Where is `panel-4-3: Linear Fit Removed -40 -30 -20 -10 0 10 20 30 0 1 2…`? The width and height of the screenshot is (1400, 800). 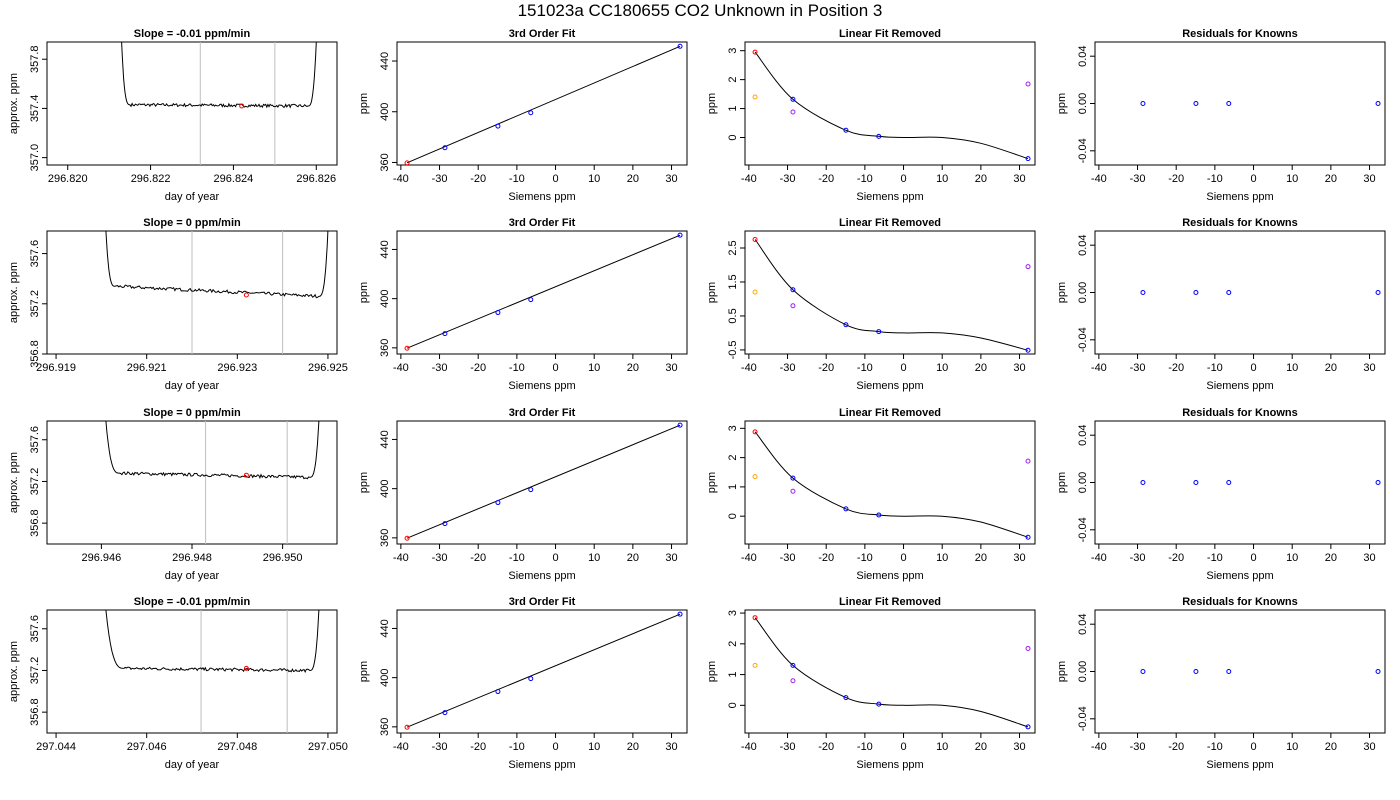
panel-4-3: Linear Fit Removed -40 -30 -20 -10 0 10 20 30 0 1 2… is located at coordinates (871, 683).